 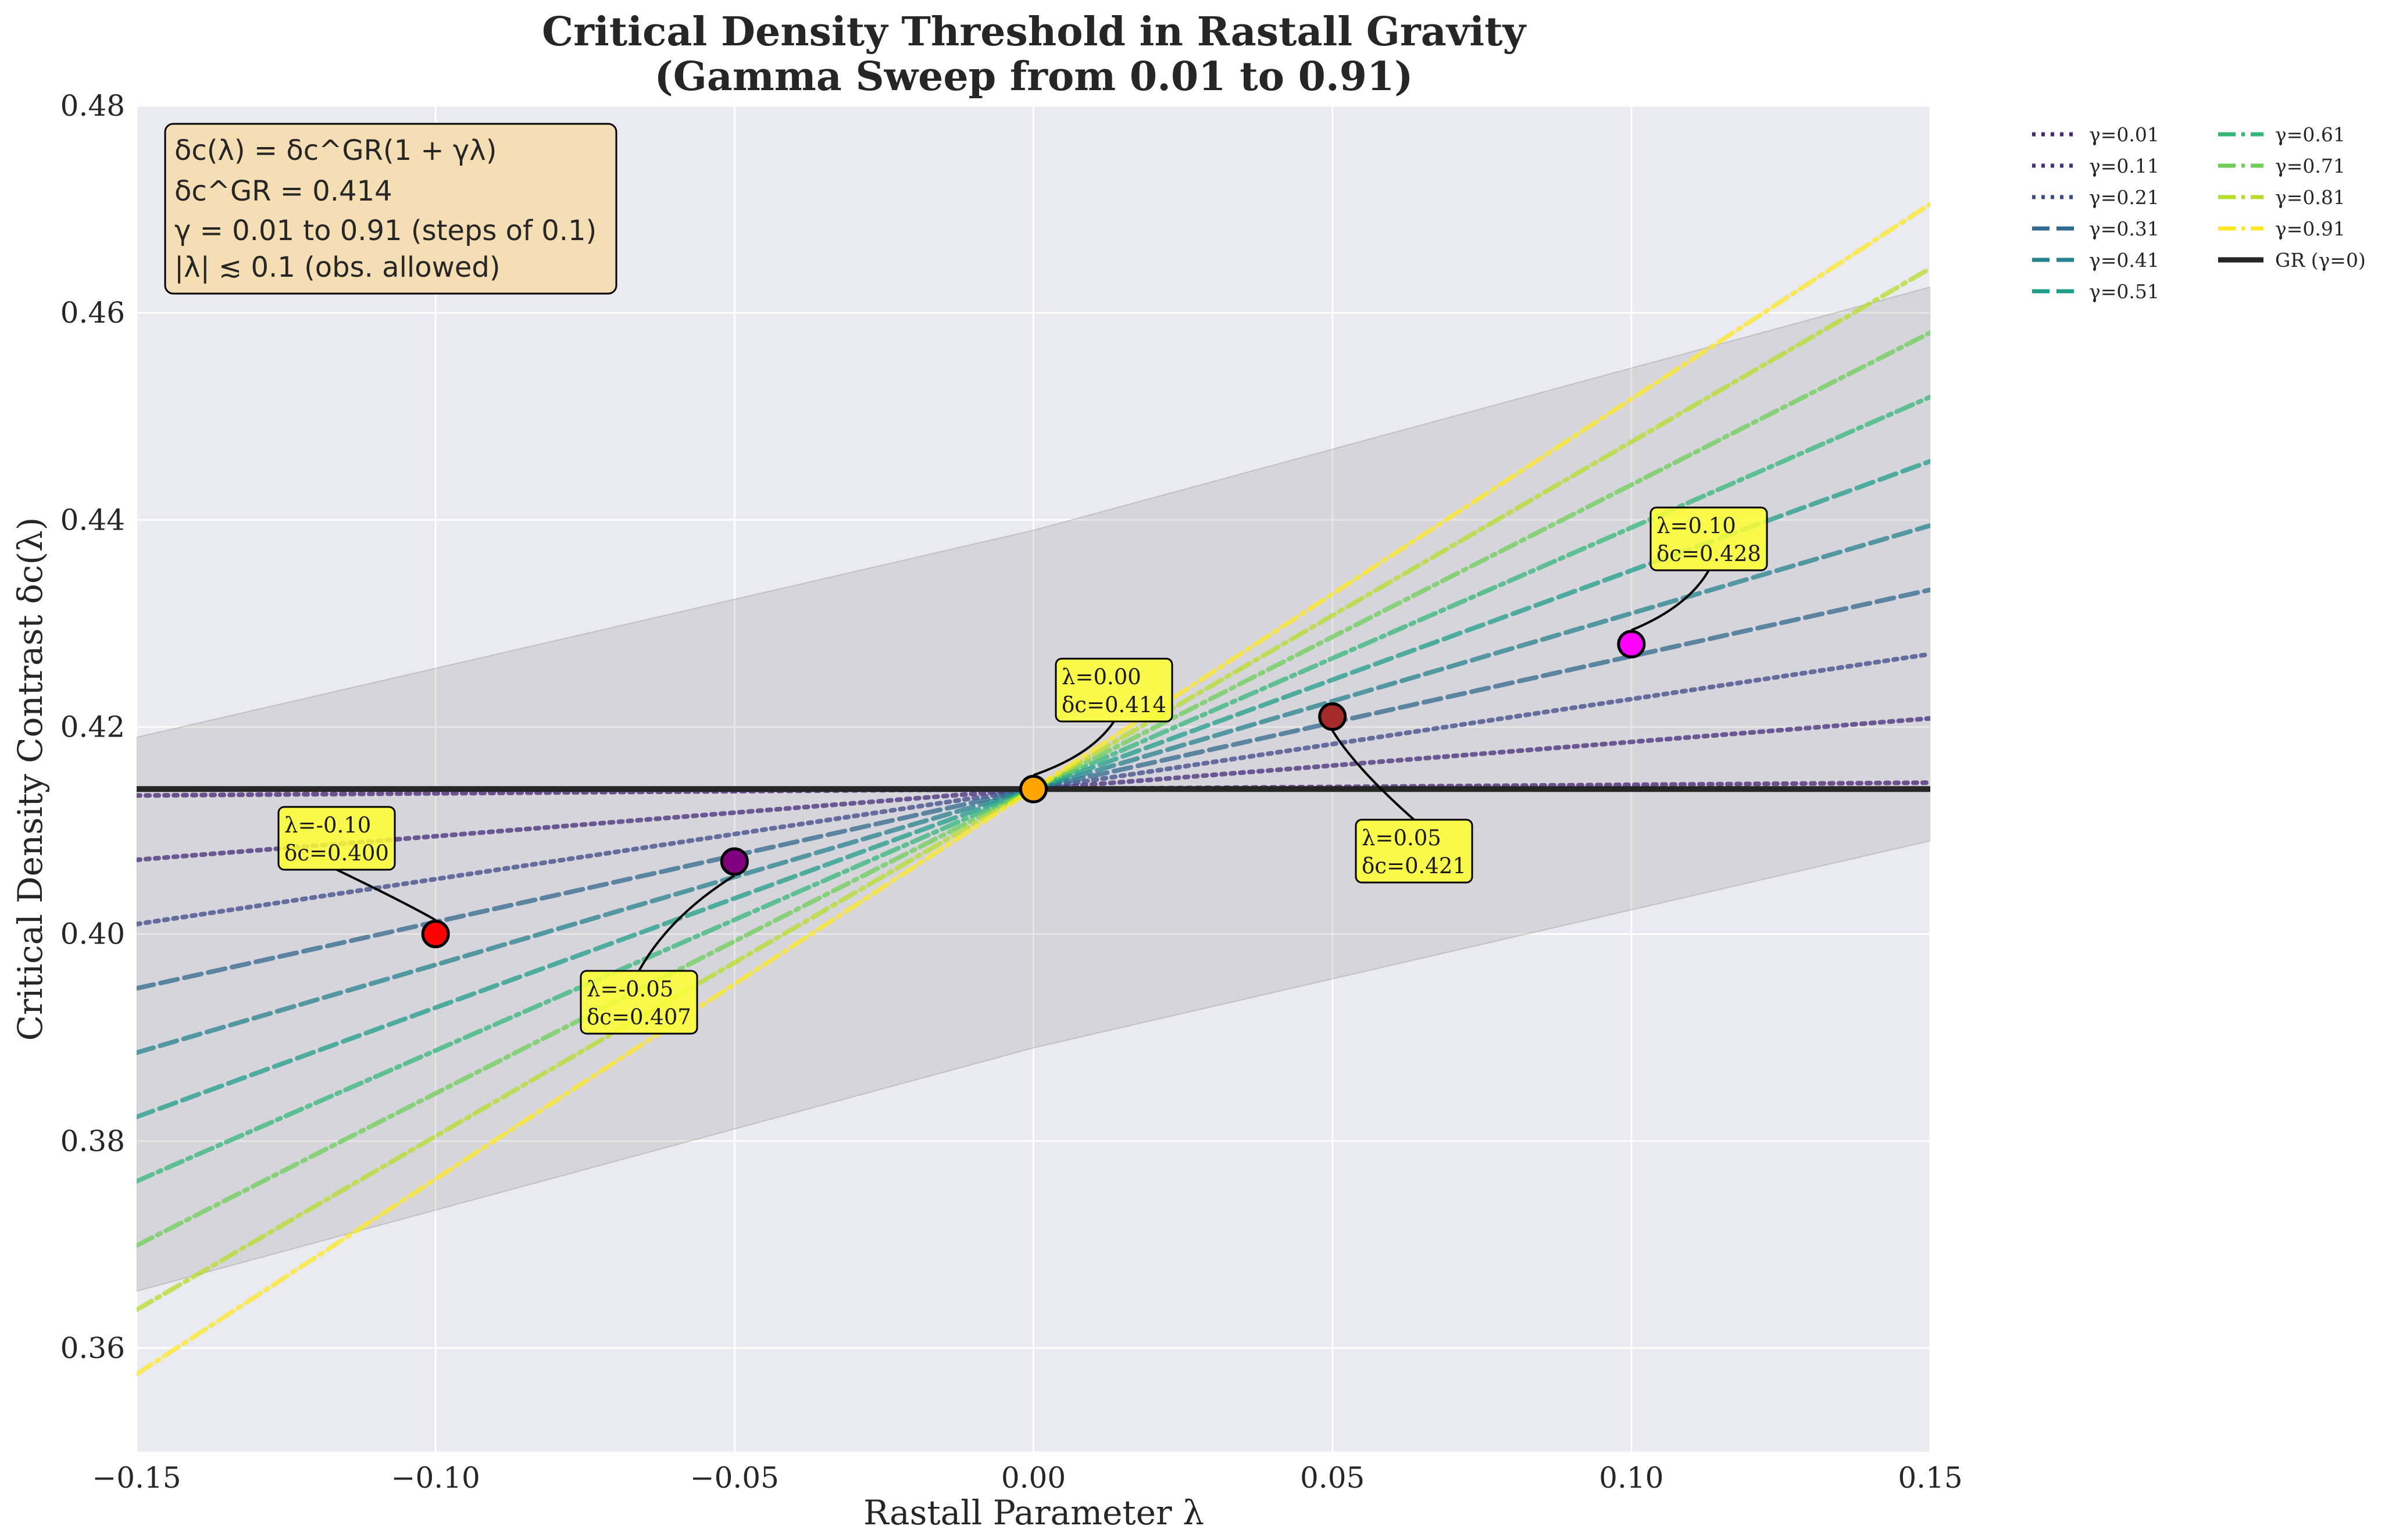 I want to click on legend-label: GR (γ=0), so click(x=2320, y=260).